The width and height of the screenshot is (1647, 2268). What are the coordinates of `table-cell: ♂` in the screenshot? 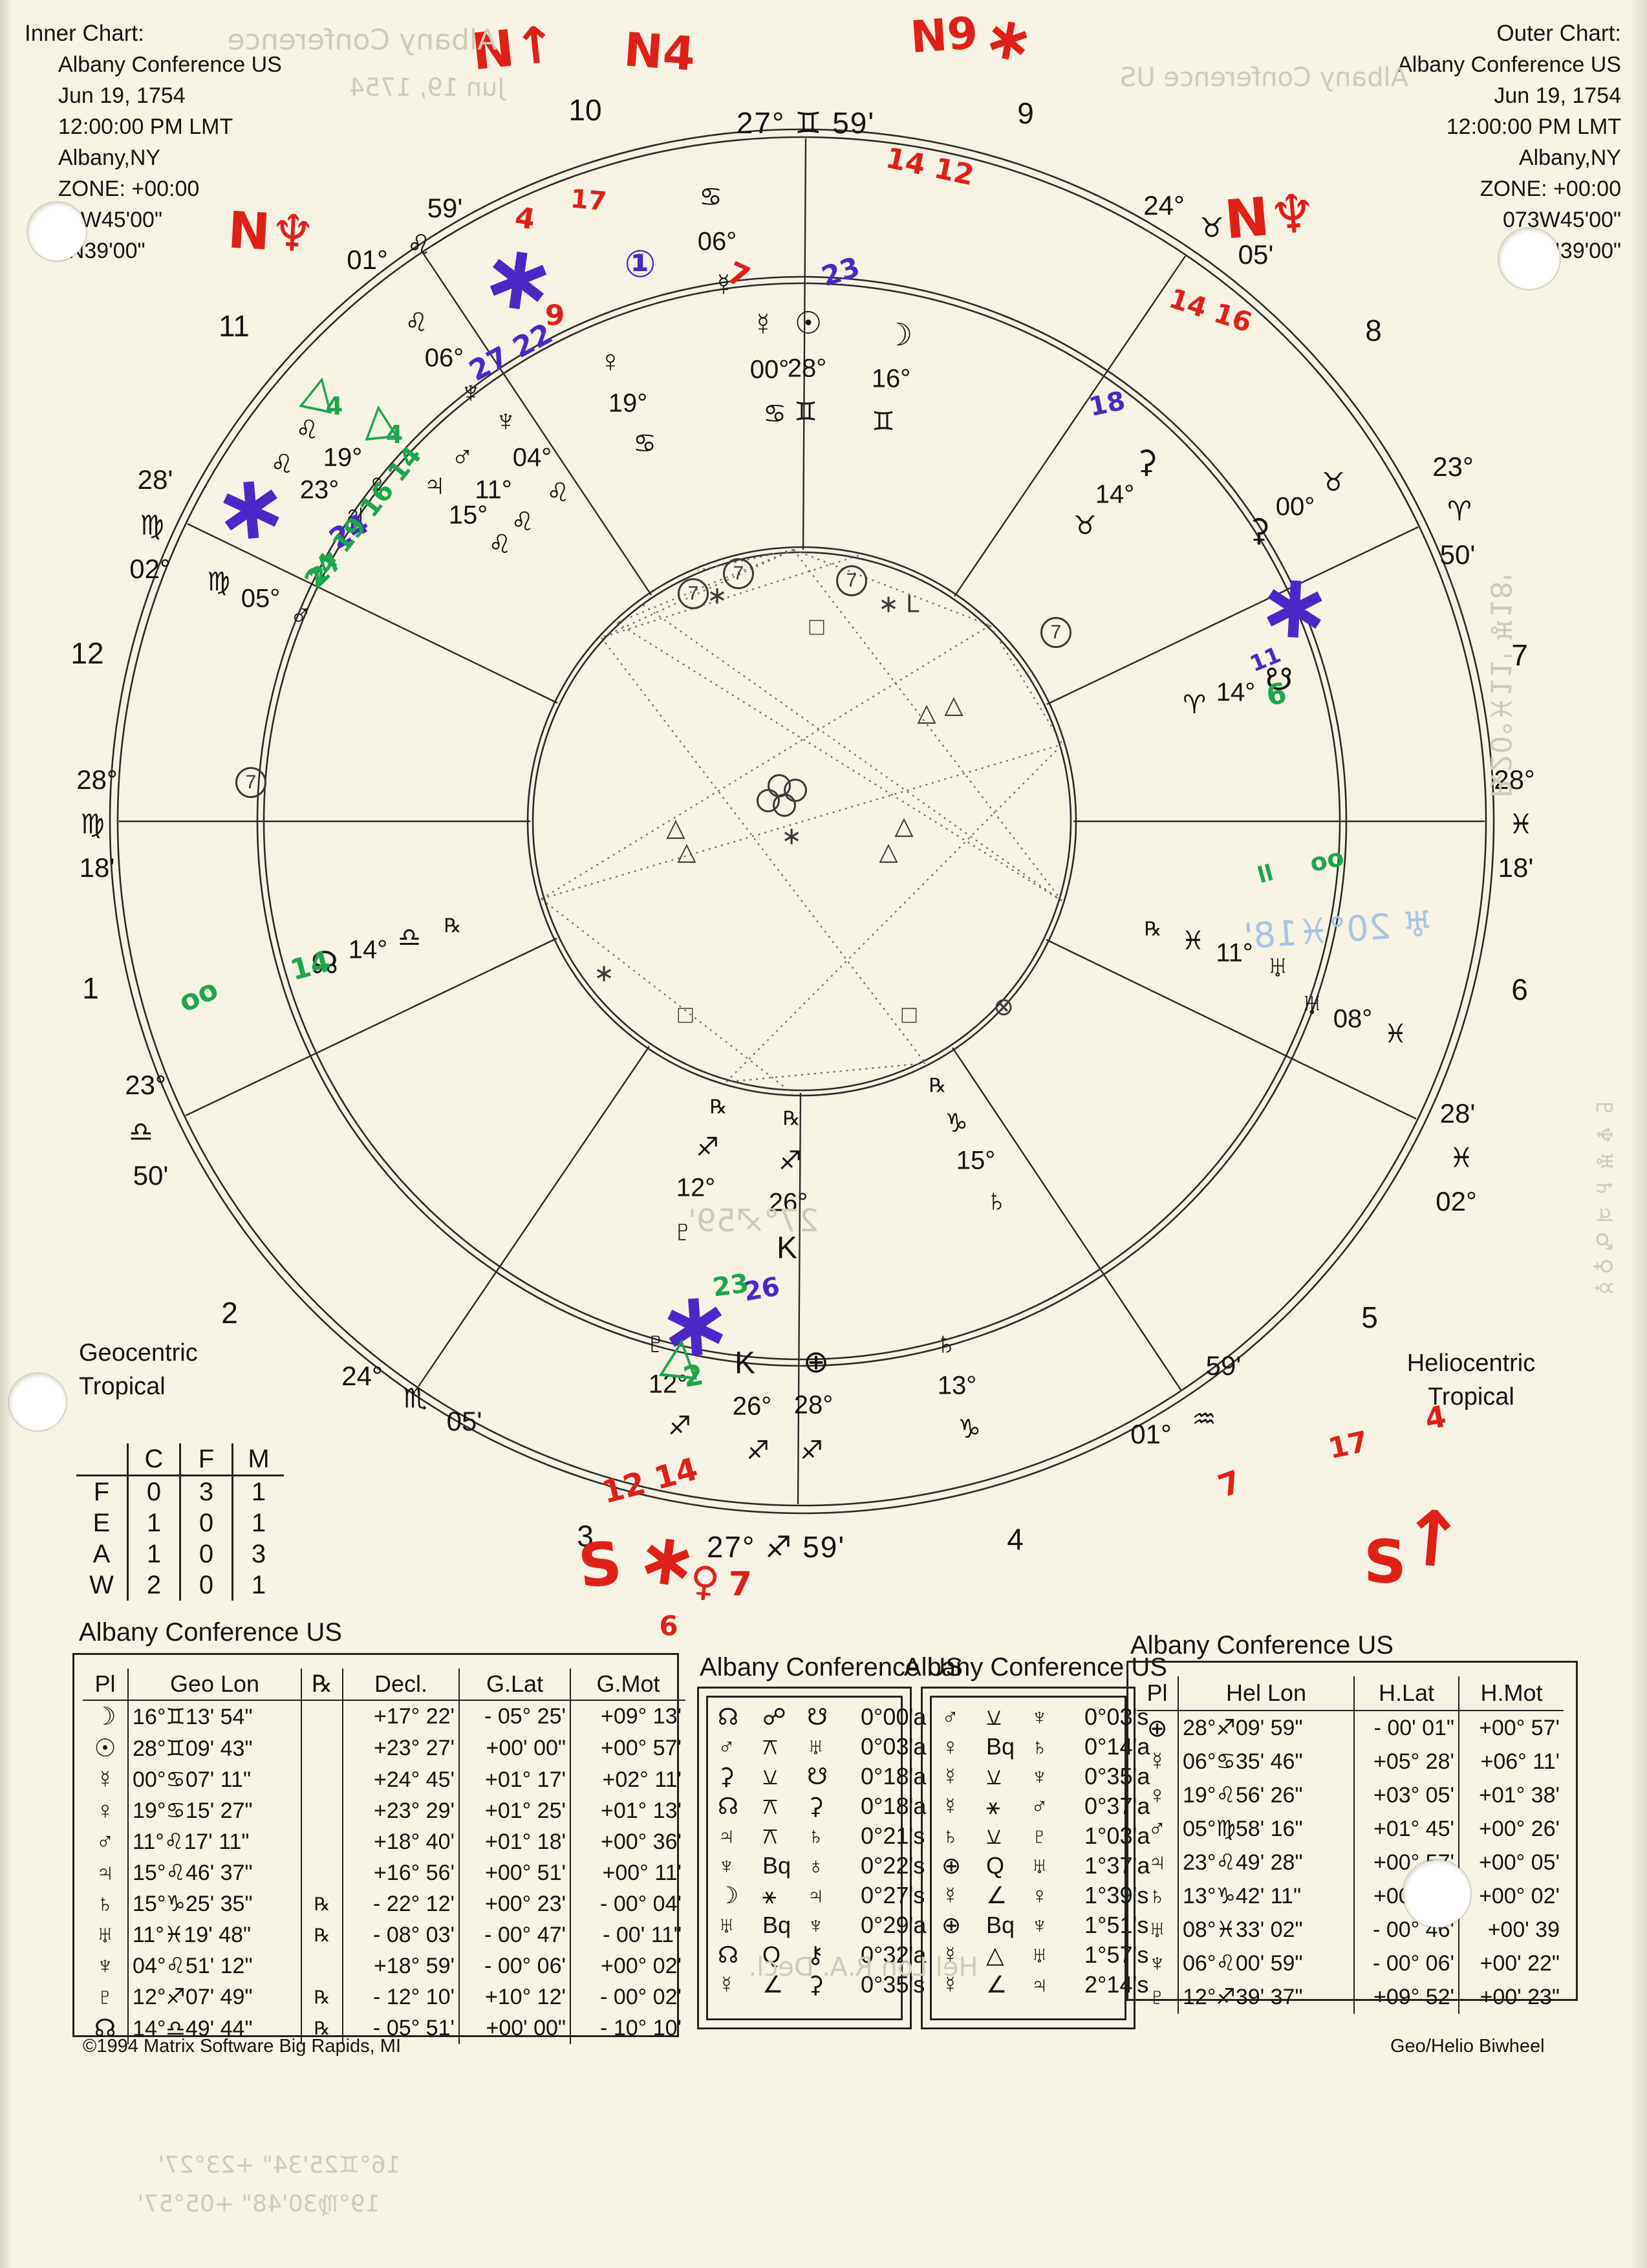 It's located at (105, 1841).